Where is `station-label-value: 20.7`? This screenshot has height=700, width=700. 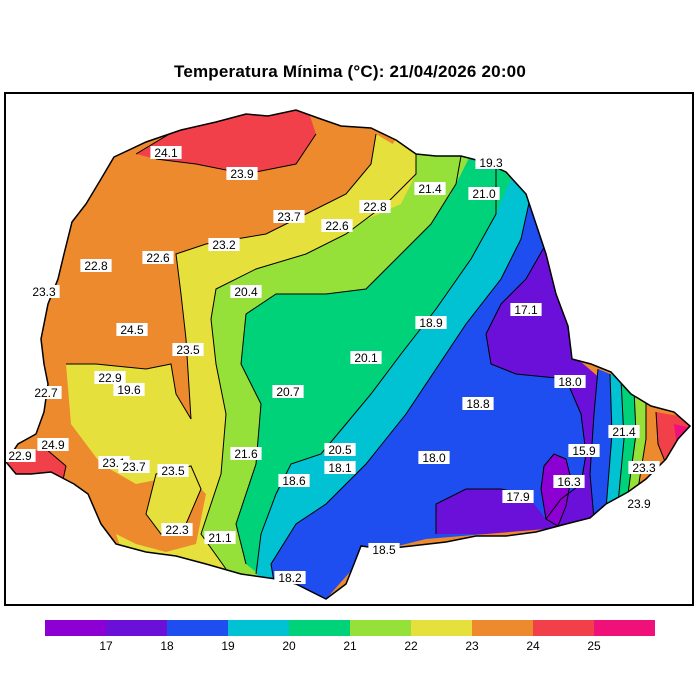 station-label-value: 20.7 is located at coordinates (288, 392).